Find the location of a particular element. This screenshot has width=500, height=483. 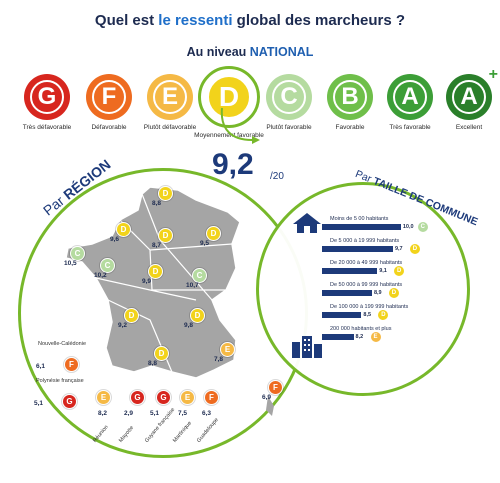

commune-badge: C is located at coordinates (422, 227).